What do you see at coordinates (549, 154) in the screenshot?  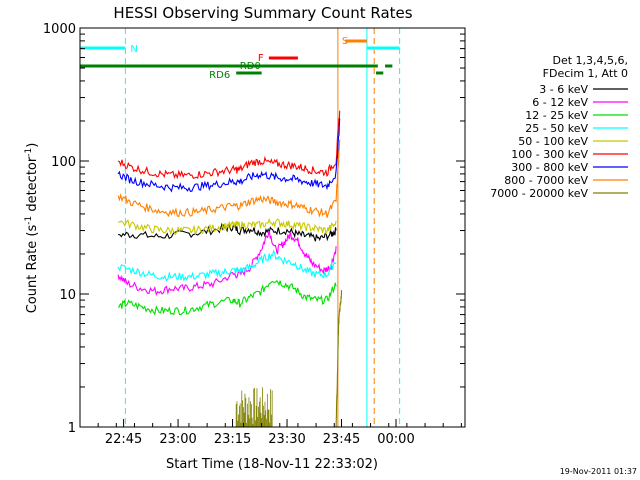 I see `legend-label: 100 - 300 keV` at bounding box center [549, 154].